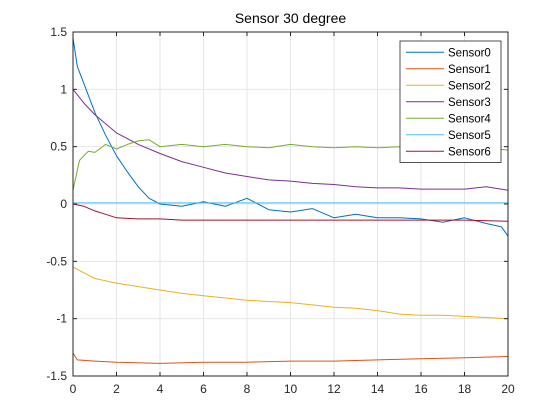 The width and height of the screenshot is (560, 420). Describe the element at coordinates (63, 204) in the screenshot. I see `y-tick-label: 0` at that location.